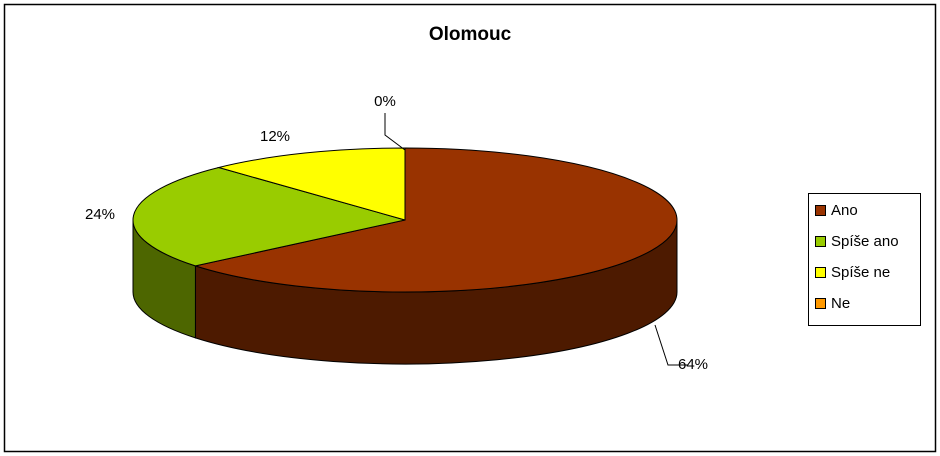 The width and height of the screenshot is (940, 456). What do you see at coordinates (865, 241) in the screenshot?
I see `legend-label: Spíše ano` at bounding box center [865, 241].